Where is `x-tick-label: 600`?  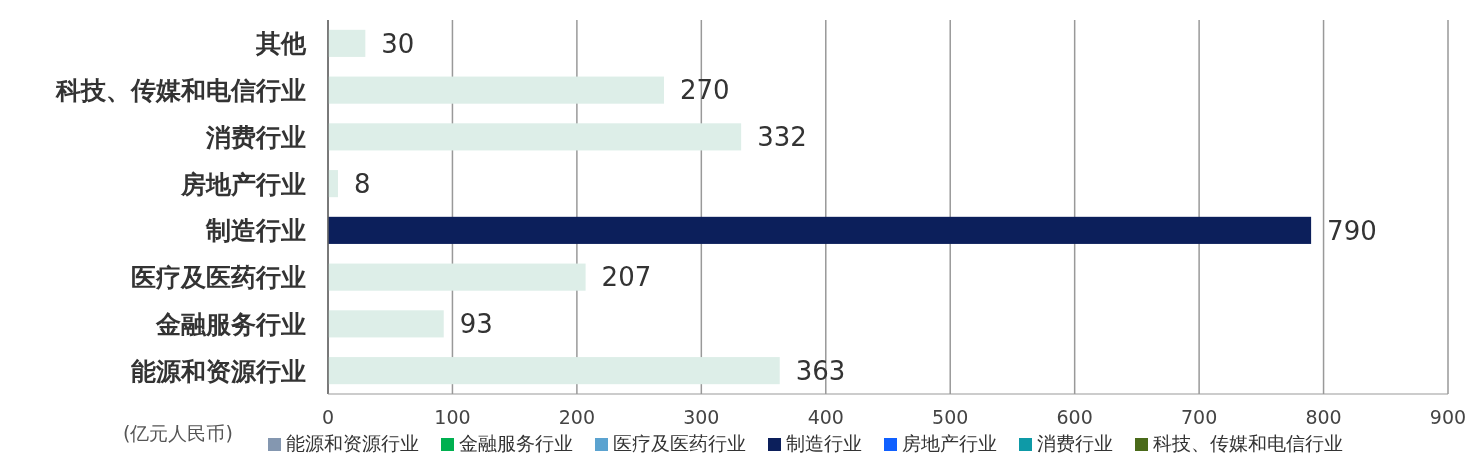
x-tick-label: 600 is located at coordinates (1074, 417).